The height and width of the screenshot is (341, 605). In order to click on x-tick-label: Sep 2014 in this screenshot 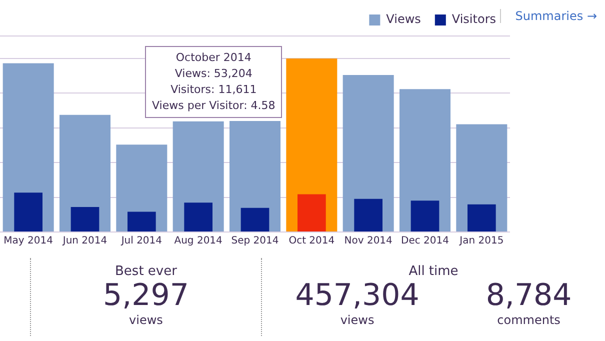, I will do `click(255, 241)`.